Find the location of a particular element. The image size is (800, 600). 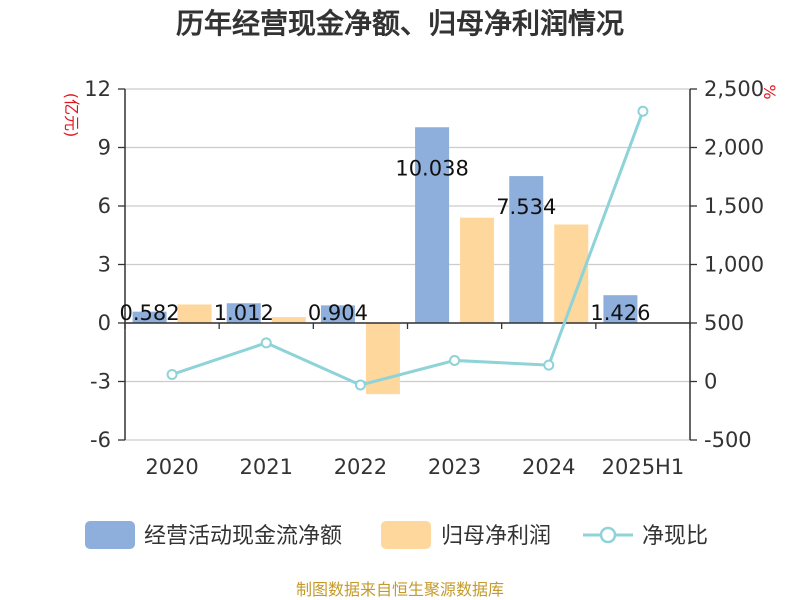

left-axis-tick-label: -3 is located at coordinates (100, 382).